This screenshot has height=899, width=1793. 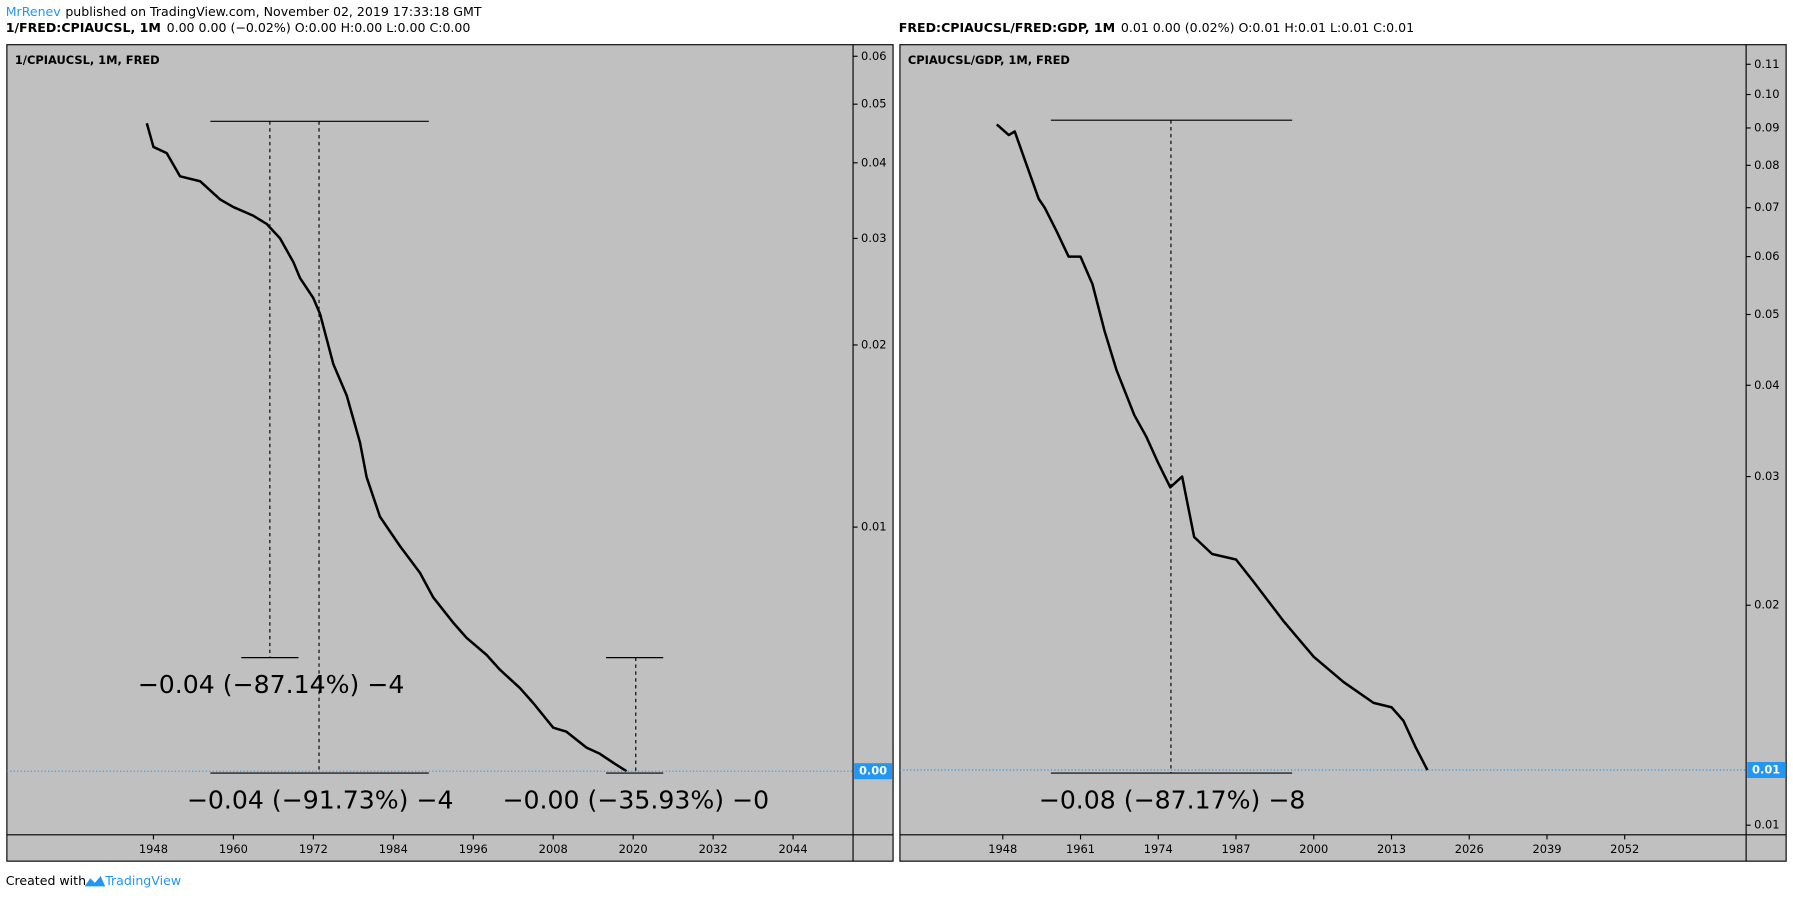 I want to click on chart-title: 1/CPIAUCSL, 1M, FRED, so click(x=87, y=60).